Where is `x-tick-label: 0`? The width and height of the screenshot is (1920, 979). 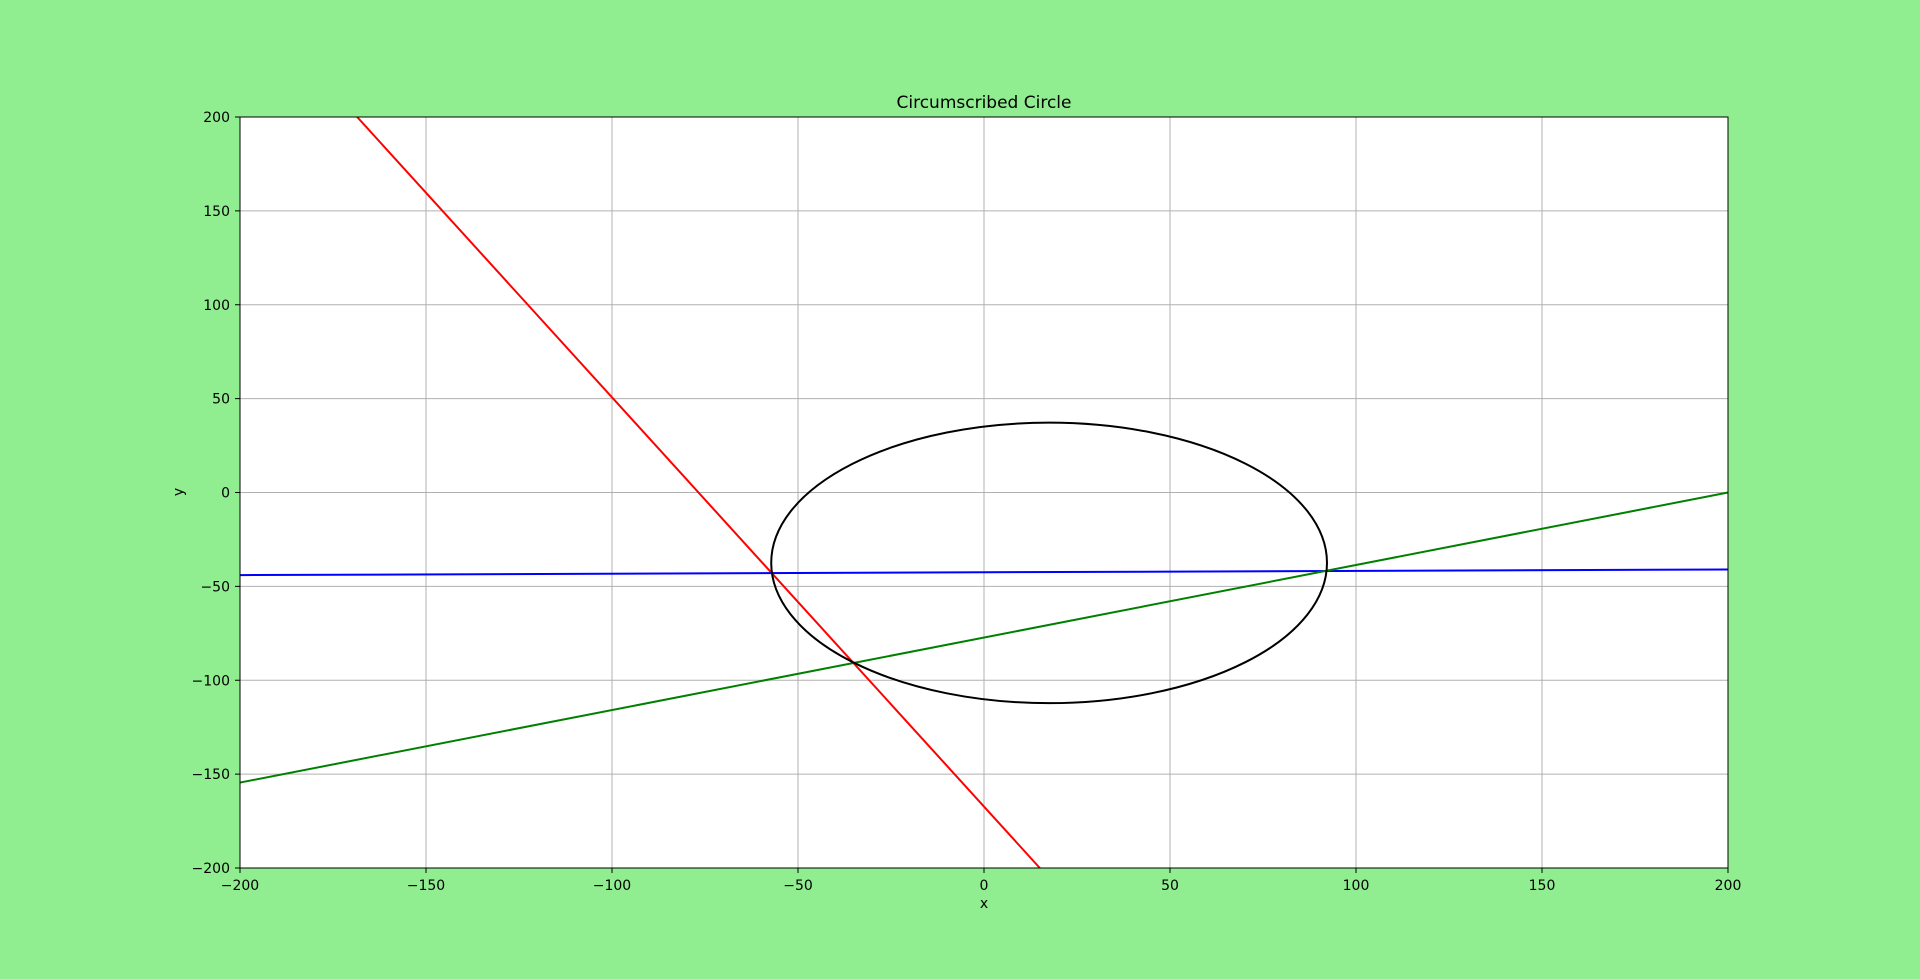
x-tick-label: 0 is located at coordinates (984, 886).